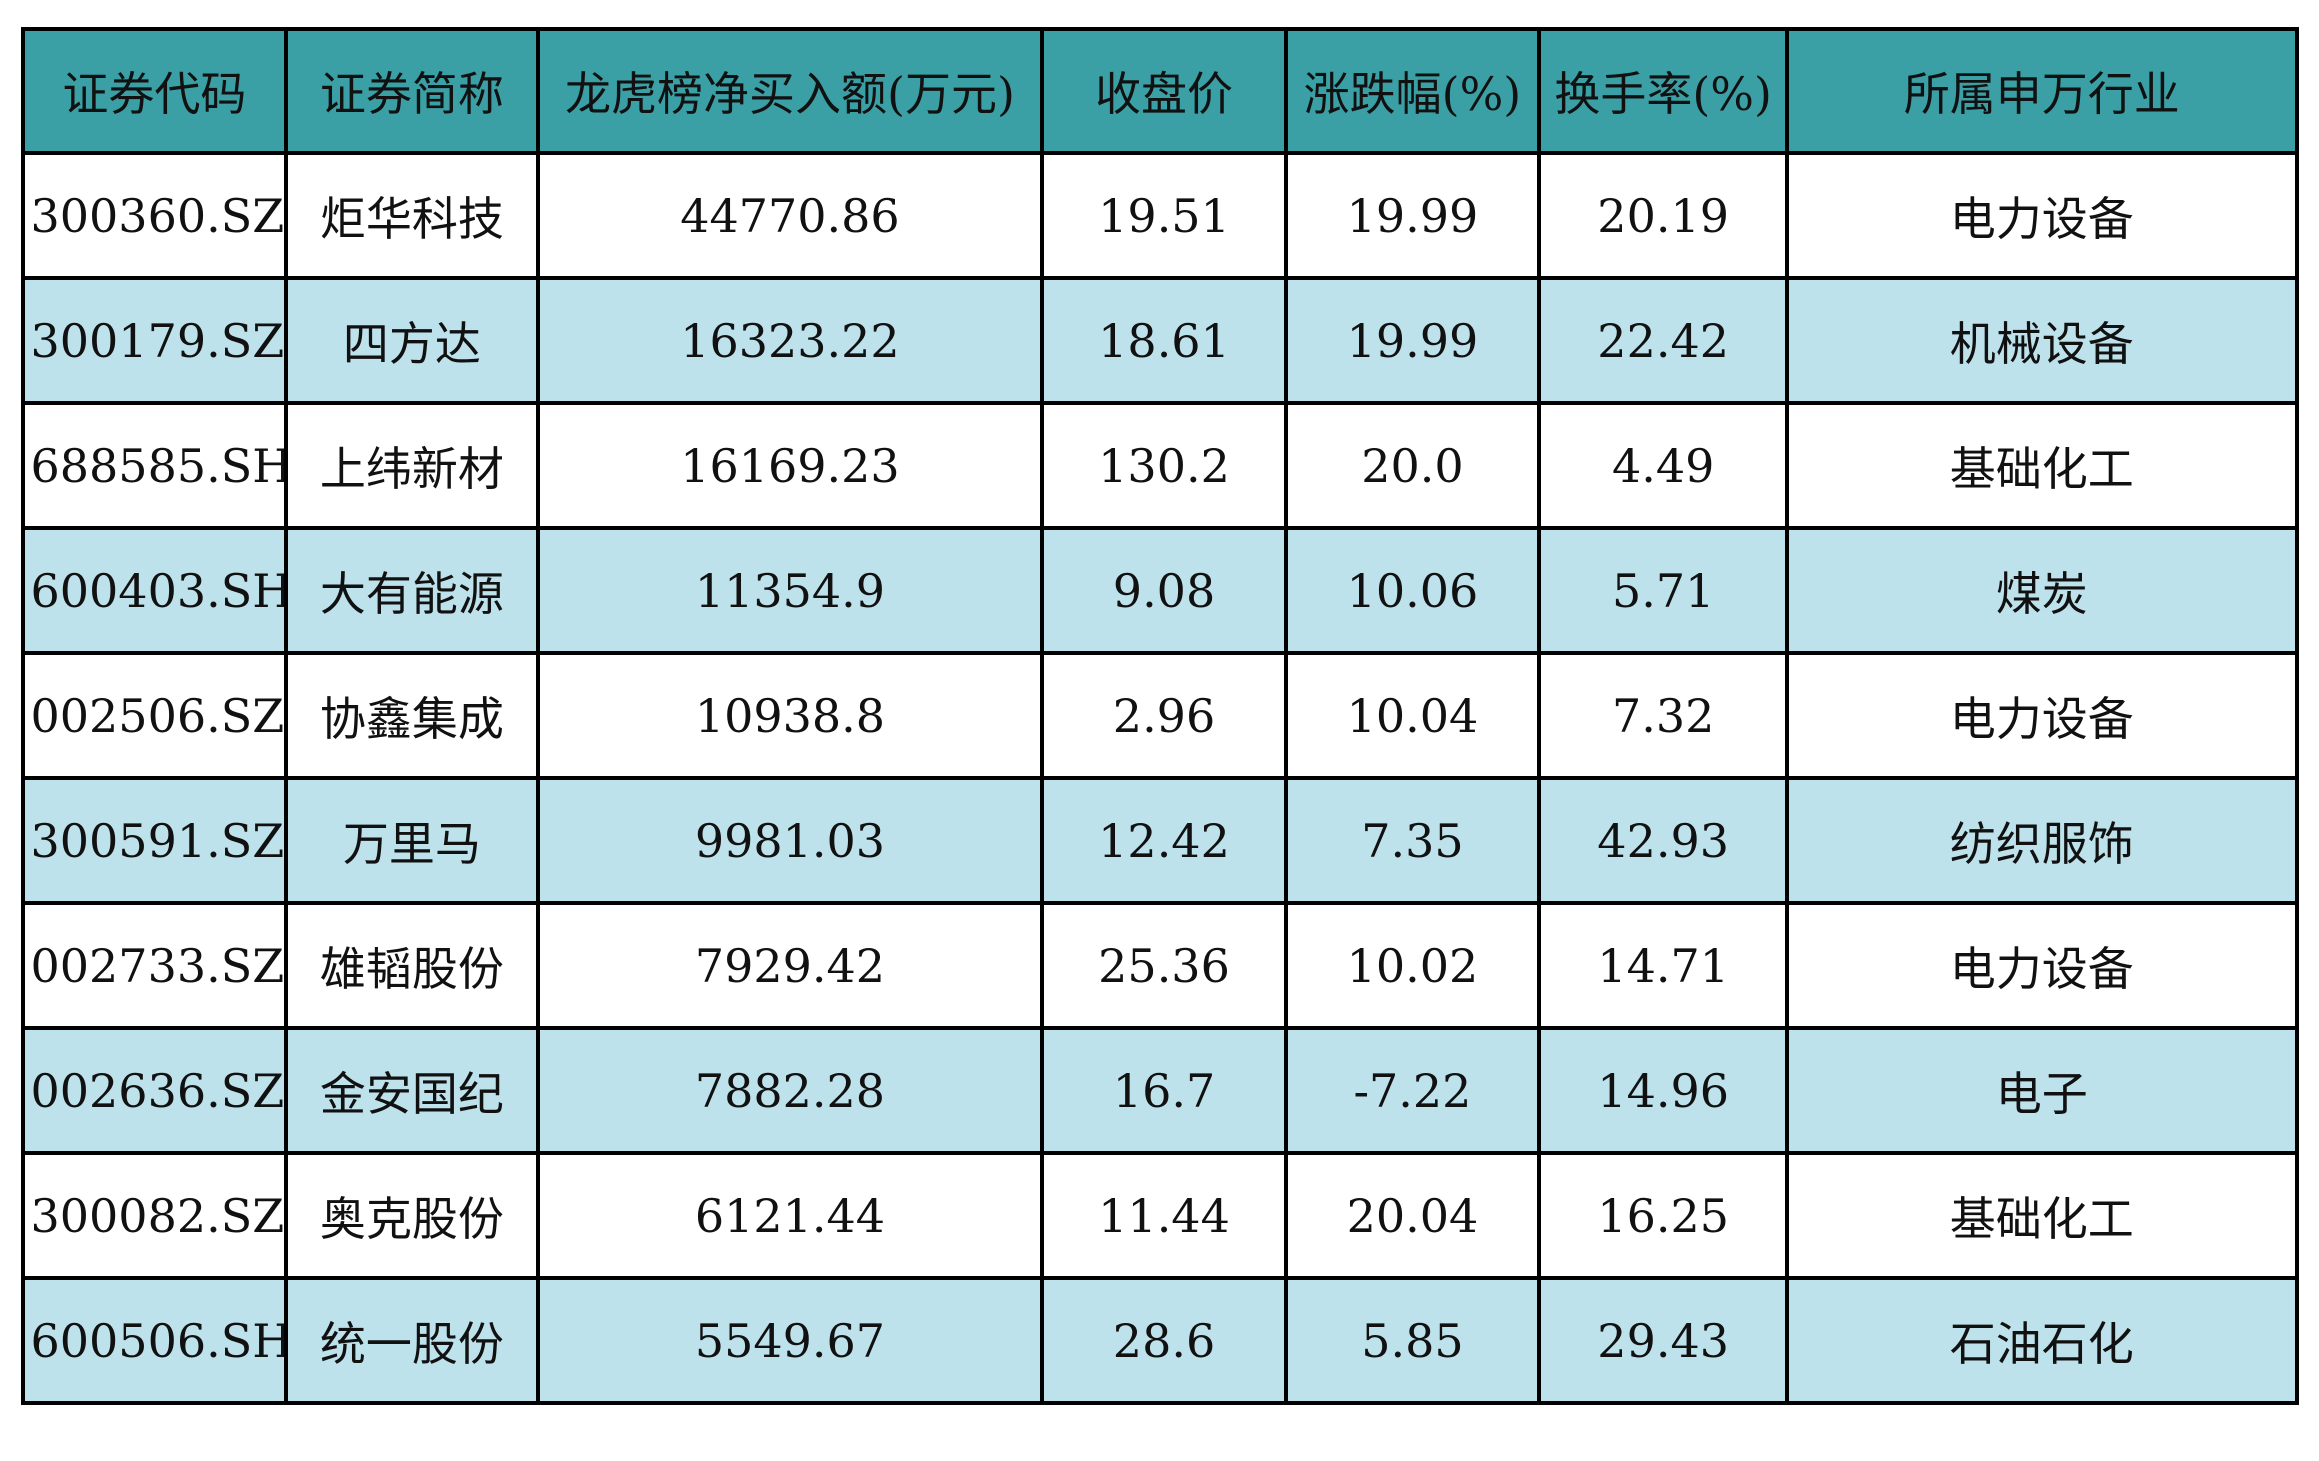 This screenshot has height=1461, width=2319. I want to click on table-cell: 18.61, so click(1164, 340).